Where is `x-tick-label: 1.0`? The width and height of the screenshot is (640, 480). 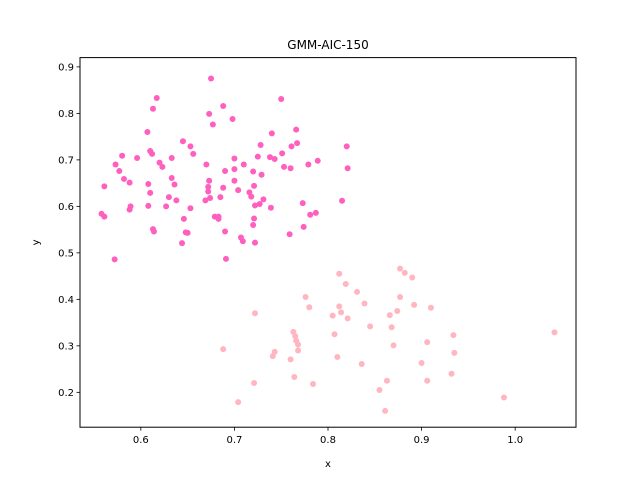
x-tick-label: 1.0 is located at coordinates (515, 440).